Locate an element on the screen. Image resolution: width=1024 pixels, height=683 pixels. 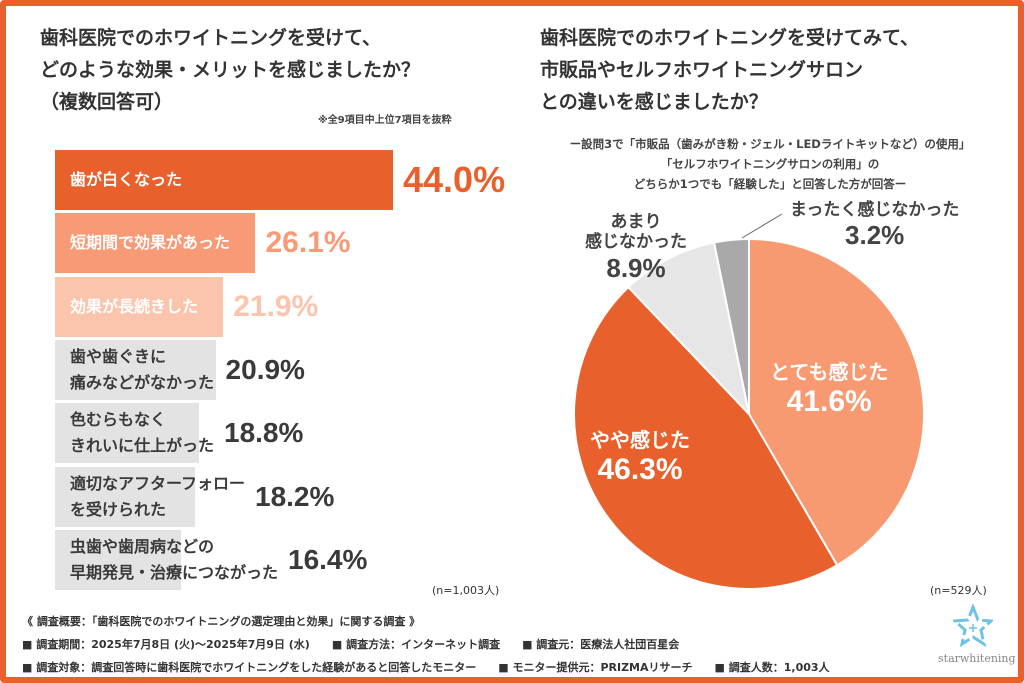
leader-line is located at coordinates (762, 226).